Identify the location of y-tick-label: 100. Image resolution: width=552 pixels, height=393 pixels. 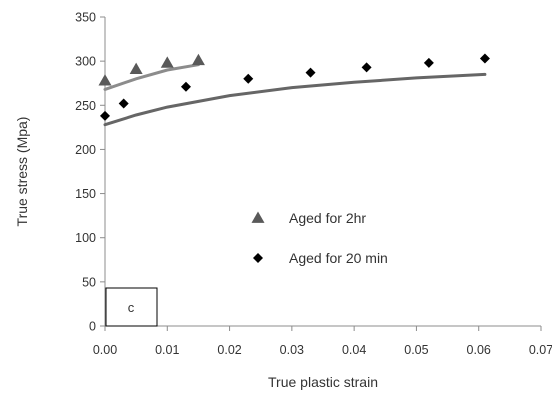
(85, 238).